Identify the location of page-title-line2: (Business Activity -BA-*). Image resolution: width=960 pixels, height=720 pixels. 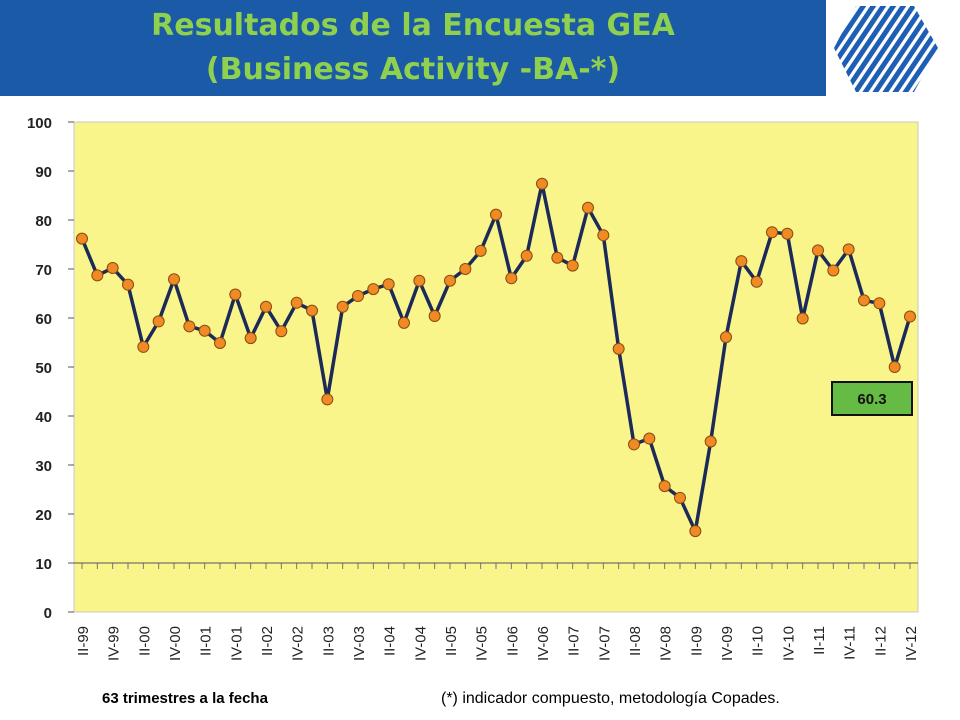
(413, 69).